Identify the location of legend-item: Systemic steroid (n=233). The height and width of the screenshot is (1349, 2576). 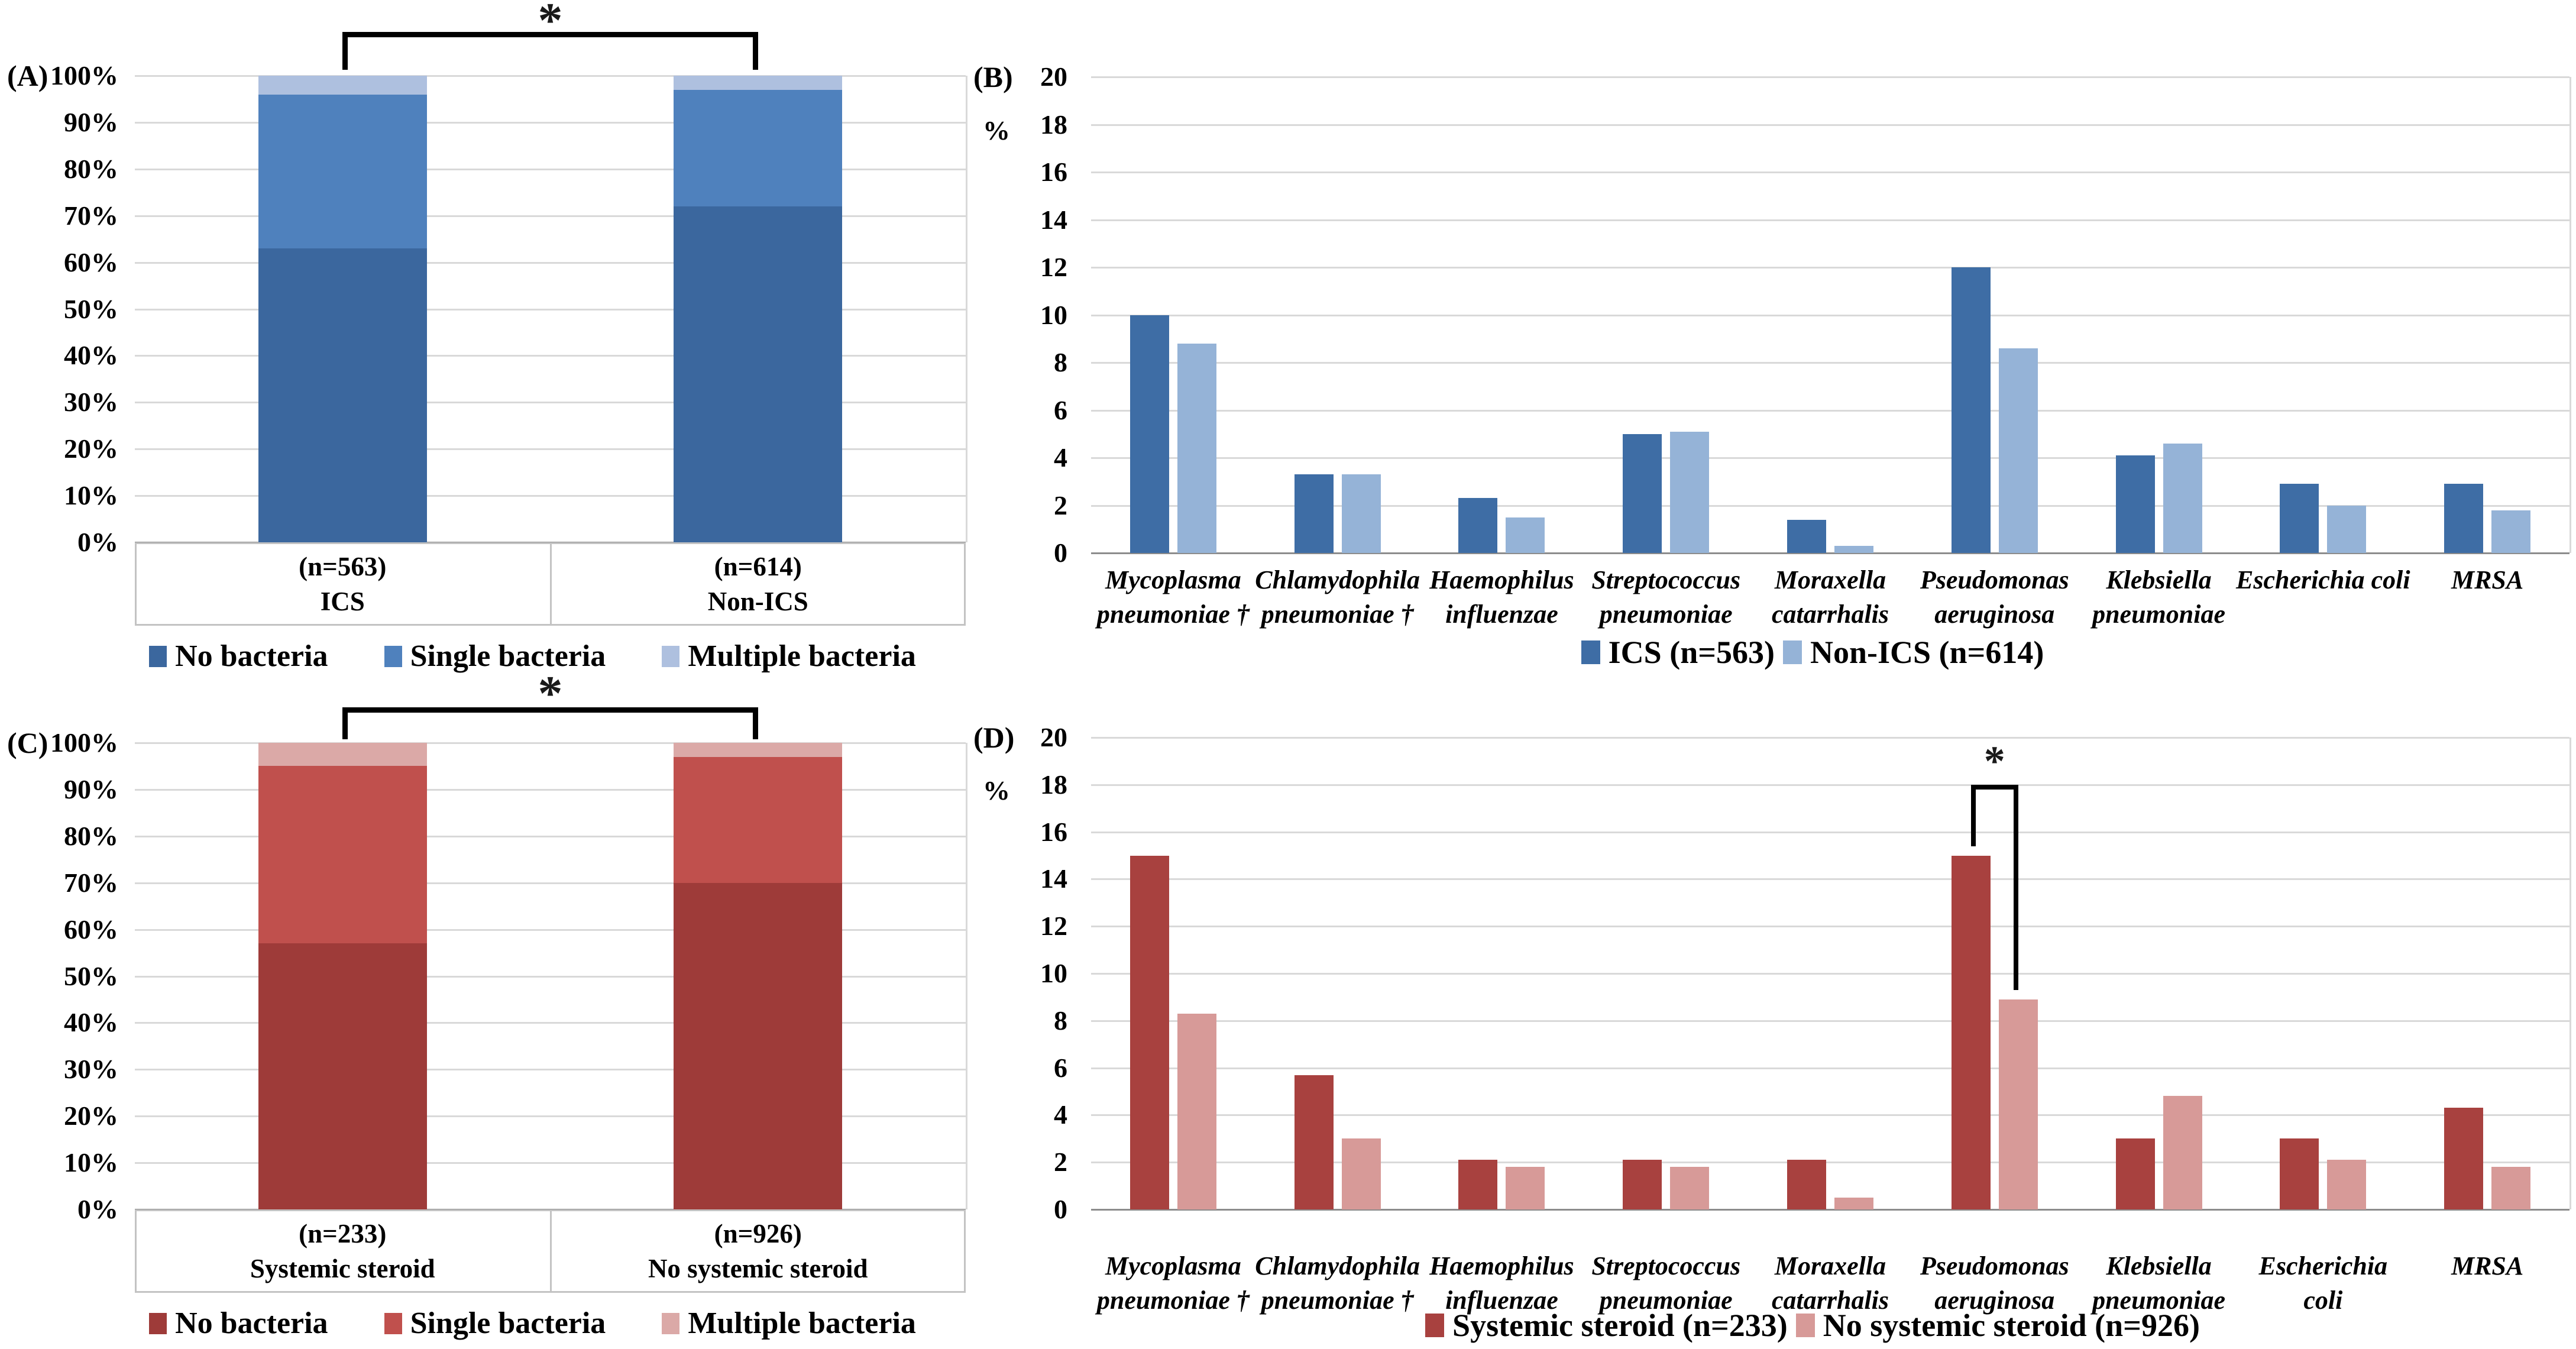
(1607, 1325).